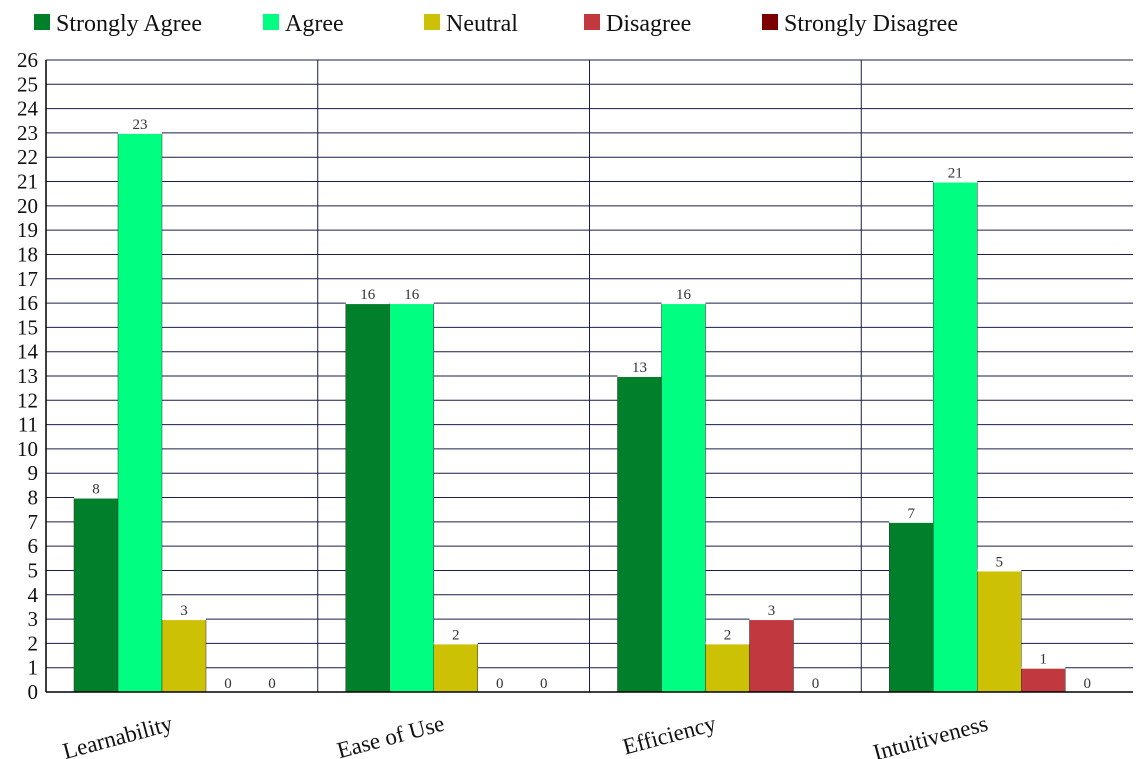 The height and width of the screenshot is (759, 1138). I want to click on bar-intuitiveness-agree, so click(955, 437).